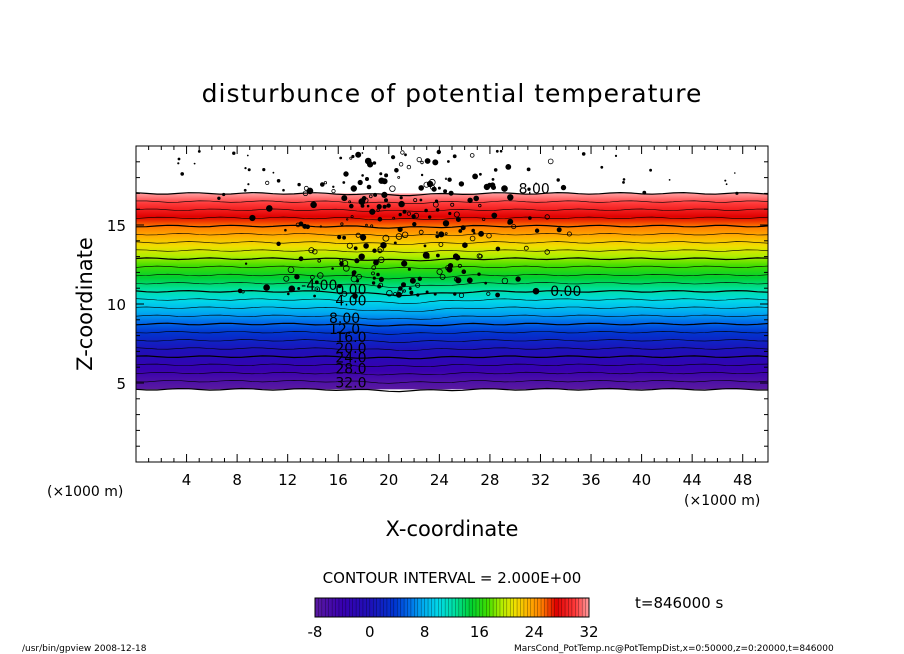  I want to click on x-tick-label: 36, so click(590, 480).